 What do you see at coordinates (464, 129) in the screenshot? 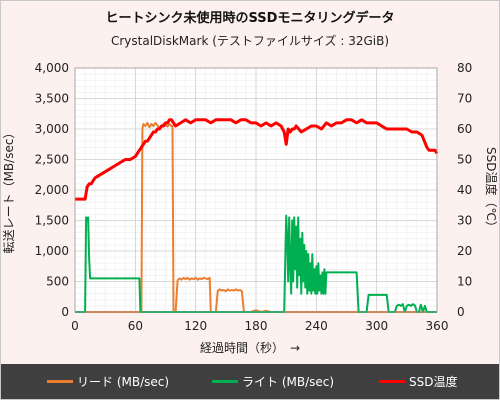
I see `y-right-tick-label: 60` at bounding box center [464, 129].